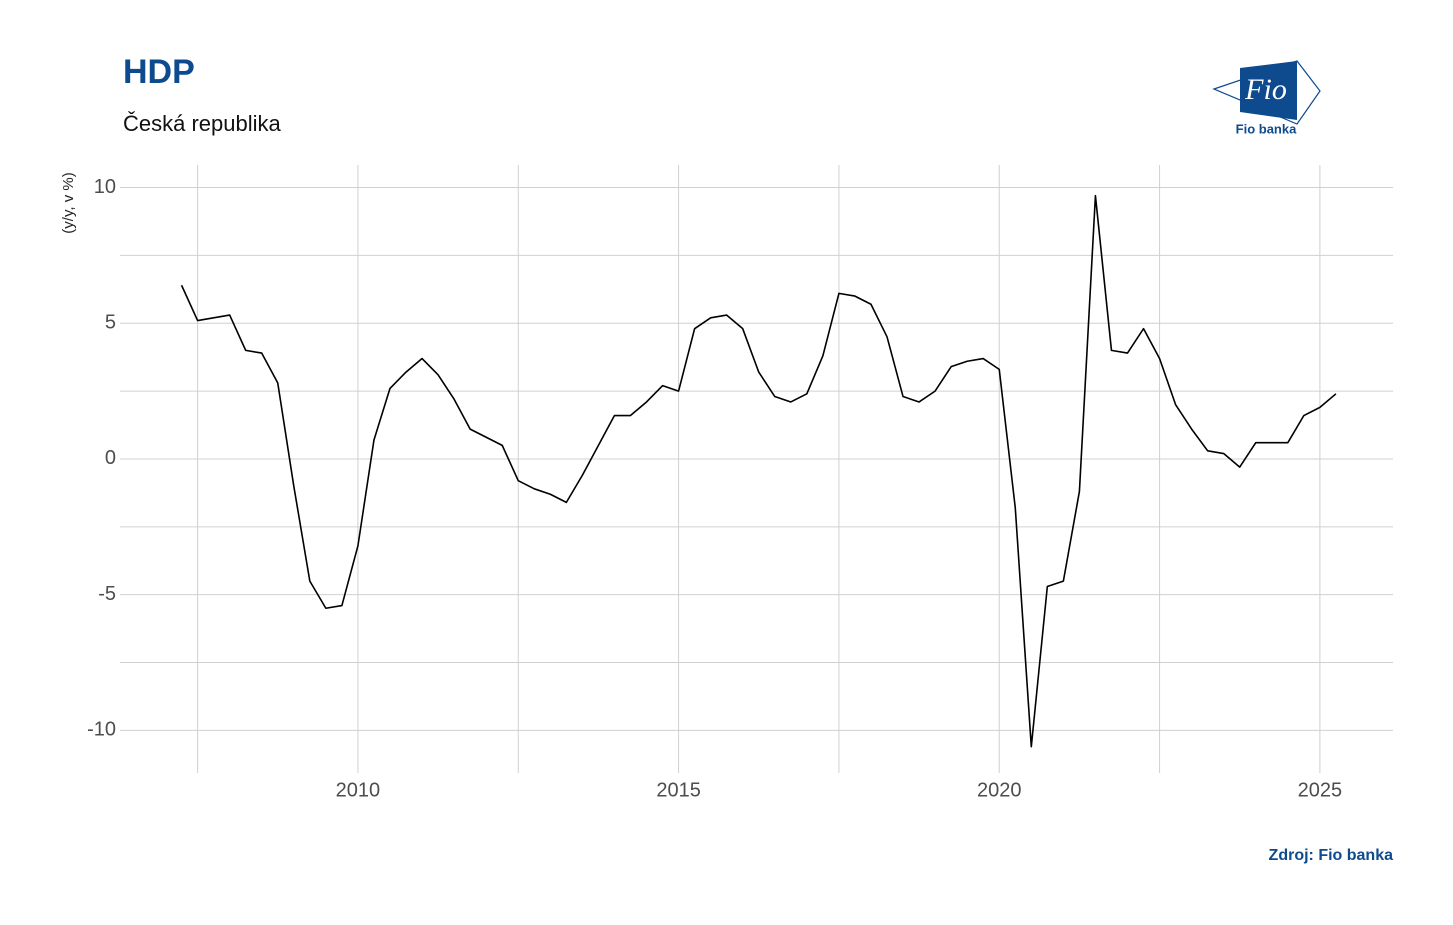  Describe the element at coordinates (105, 187) in the screenshot. I see `y-tick-label: 10` at that location.